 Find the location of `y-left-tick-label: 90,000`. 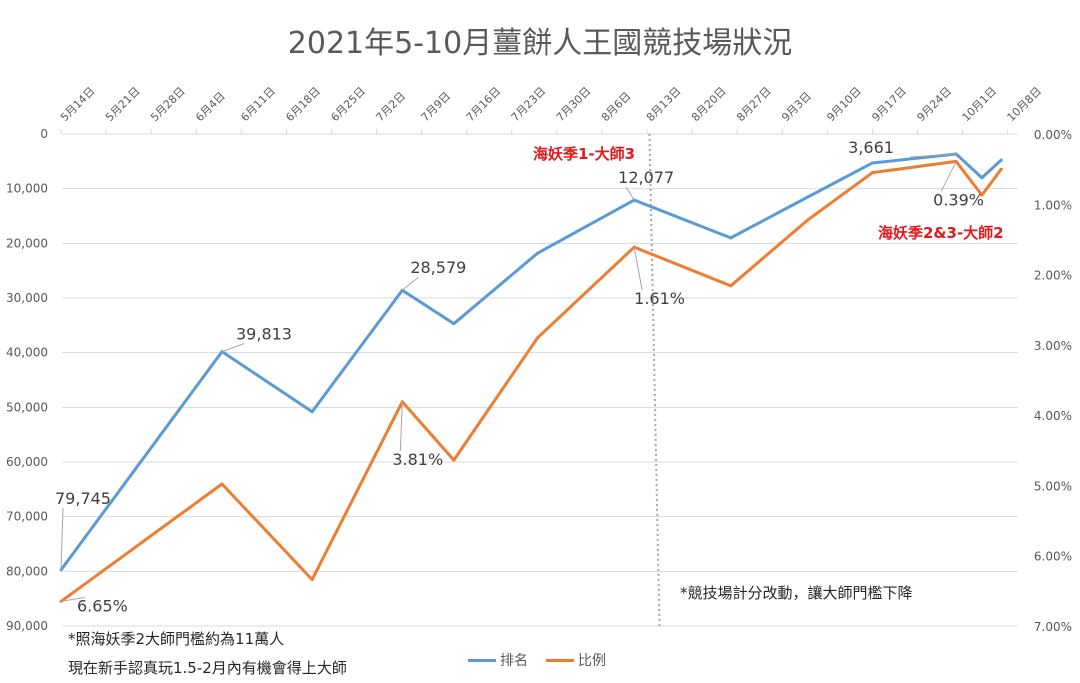

y-left-tick-label: 90,000 is located at coordinates (27, 626).